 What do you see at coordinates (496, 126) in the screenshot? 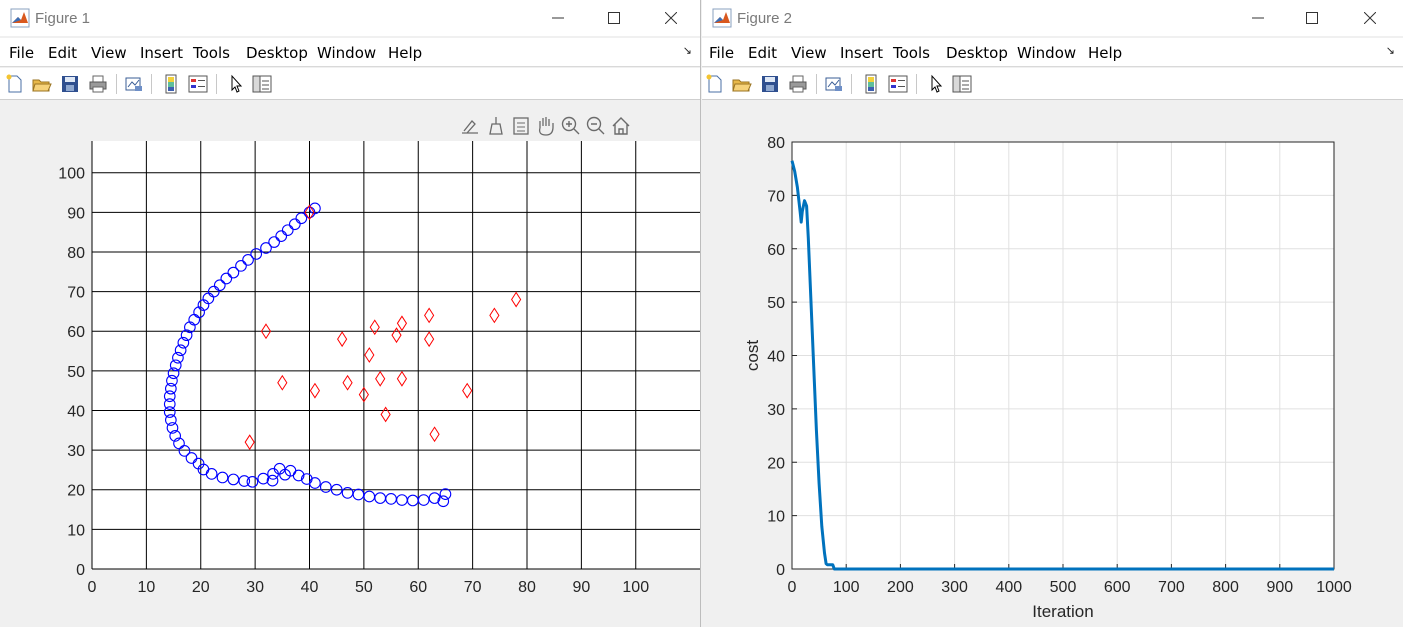
I see `data-tips-icon` at bounding box center [496, 126].